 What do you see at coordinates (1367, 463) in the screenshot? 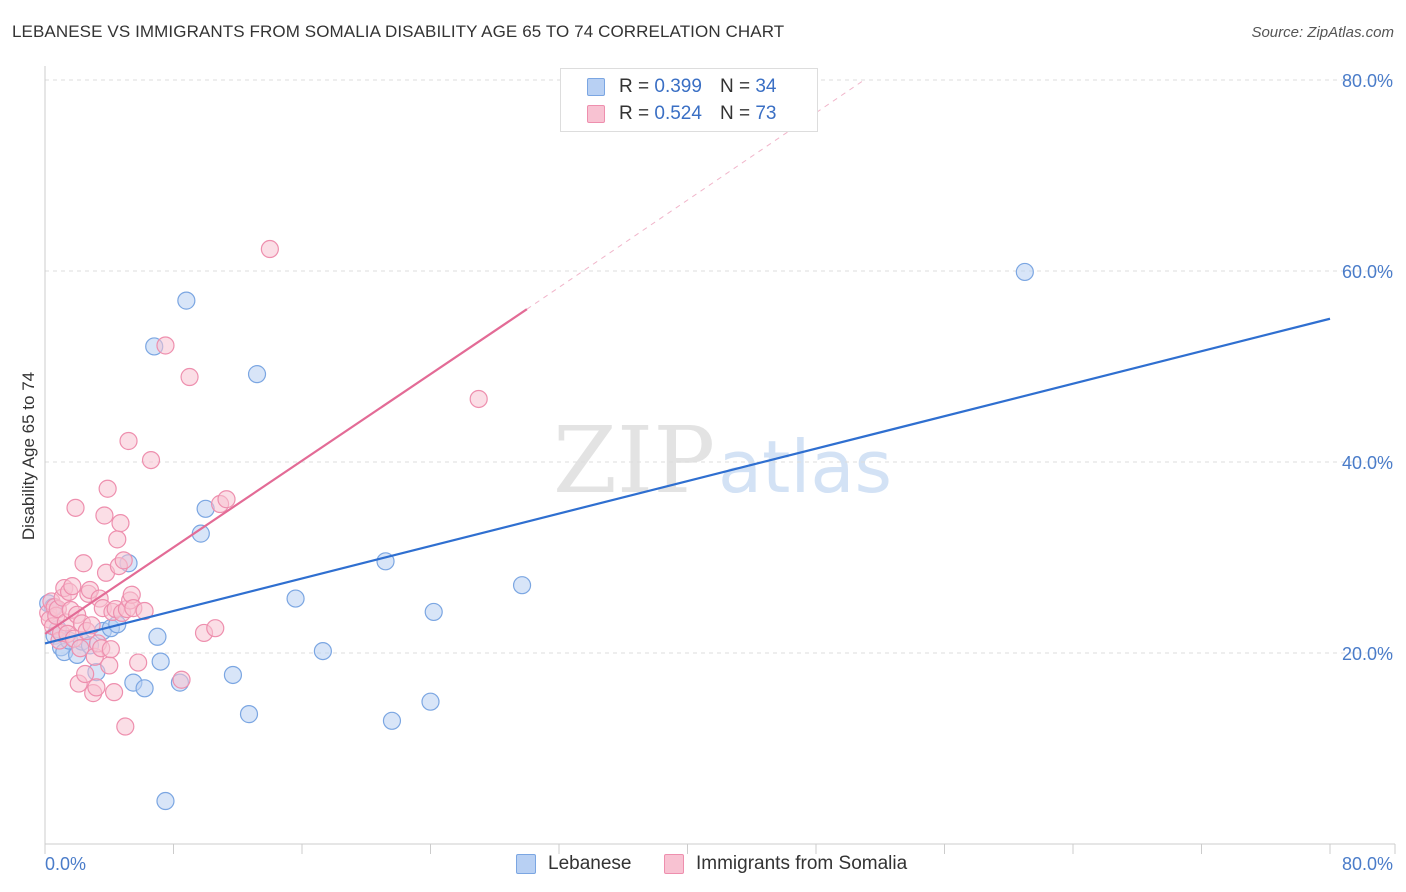
I see `y-tick-label: 40.0%` at bounding box center [1367, 463].